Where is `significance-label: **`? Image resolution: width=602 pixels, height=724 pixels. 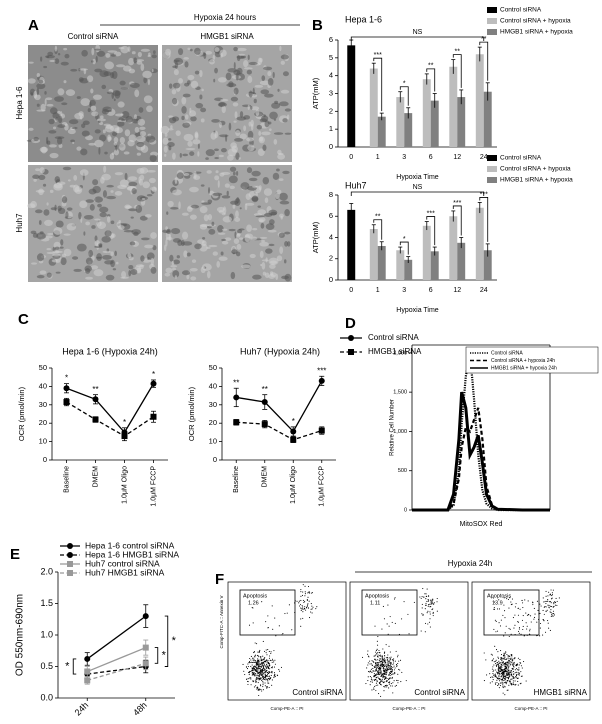 significance-label: ** is located at coordinates (265, 389).